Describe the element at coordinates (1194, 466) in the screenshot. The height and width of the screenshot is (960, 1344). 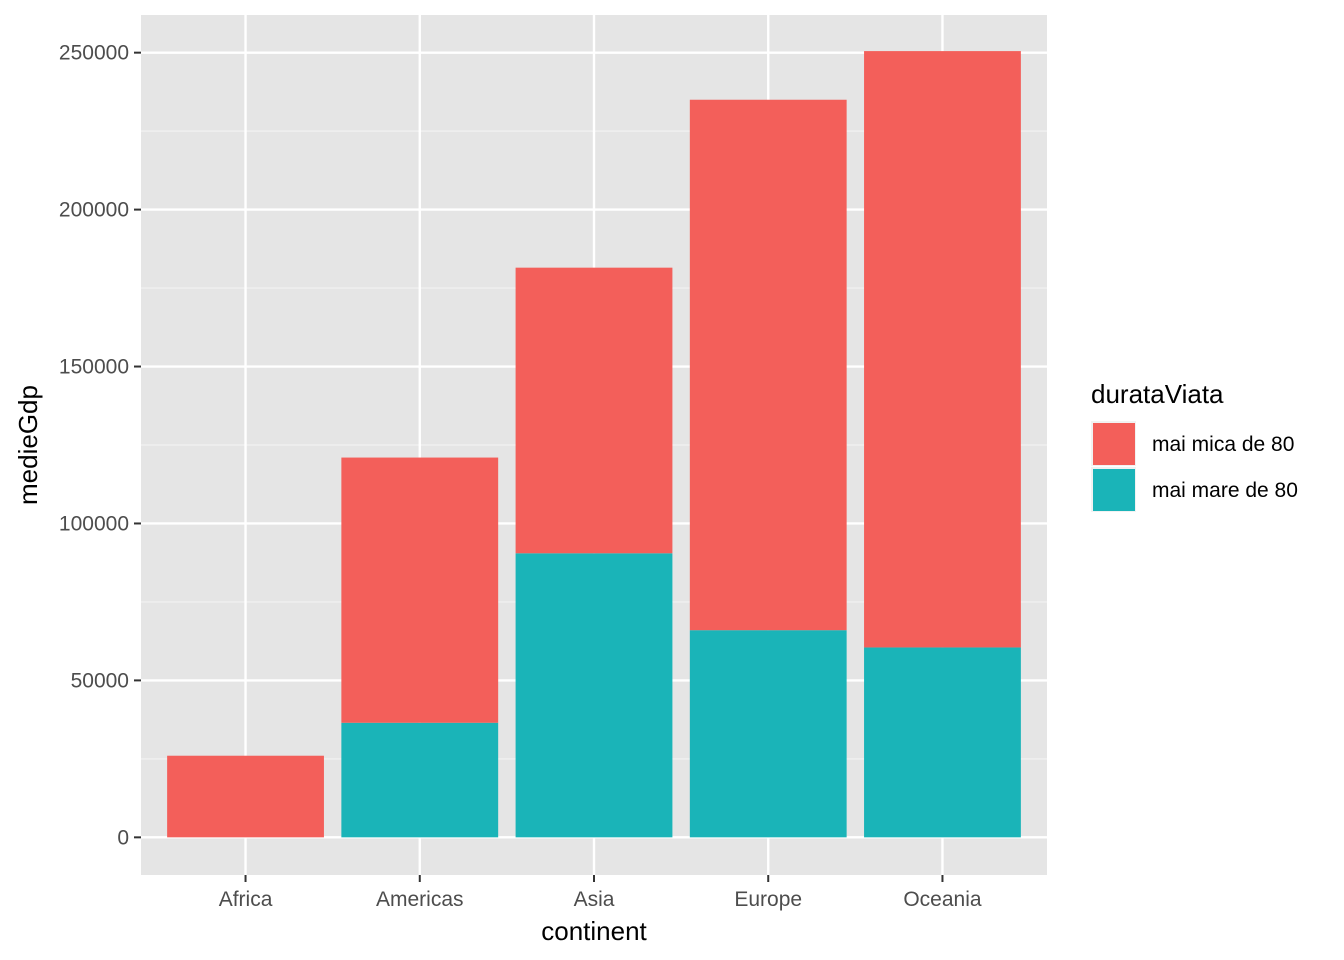
I see `legend-items: mai mica de 80 mai mare de 80` at that location.